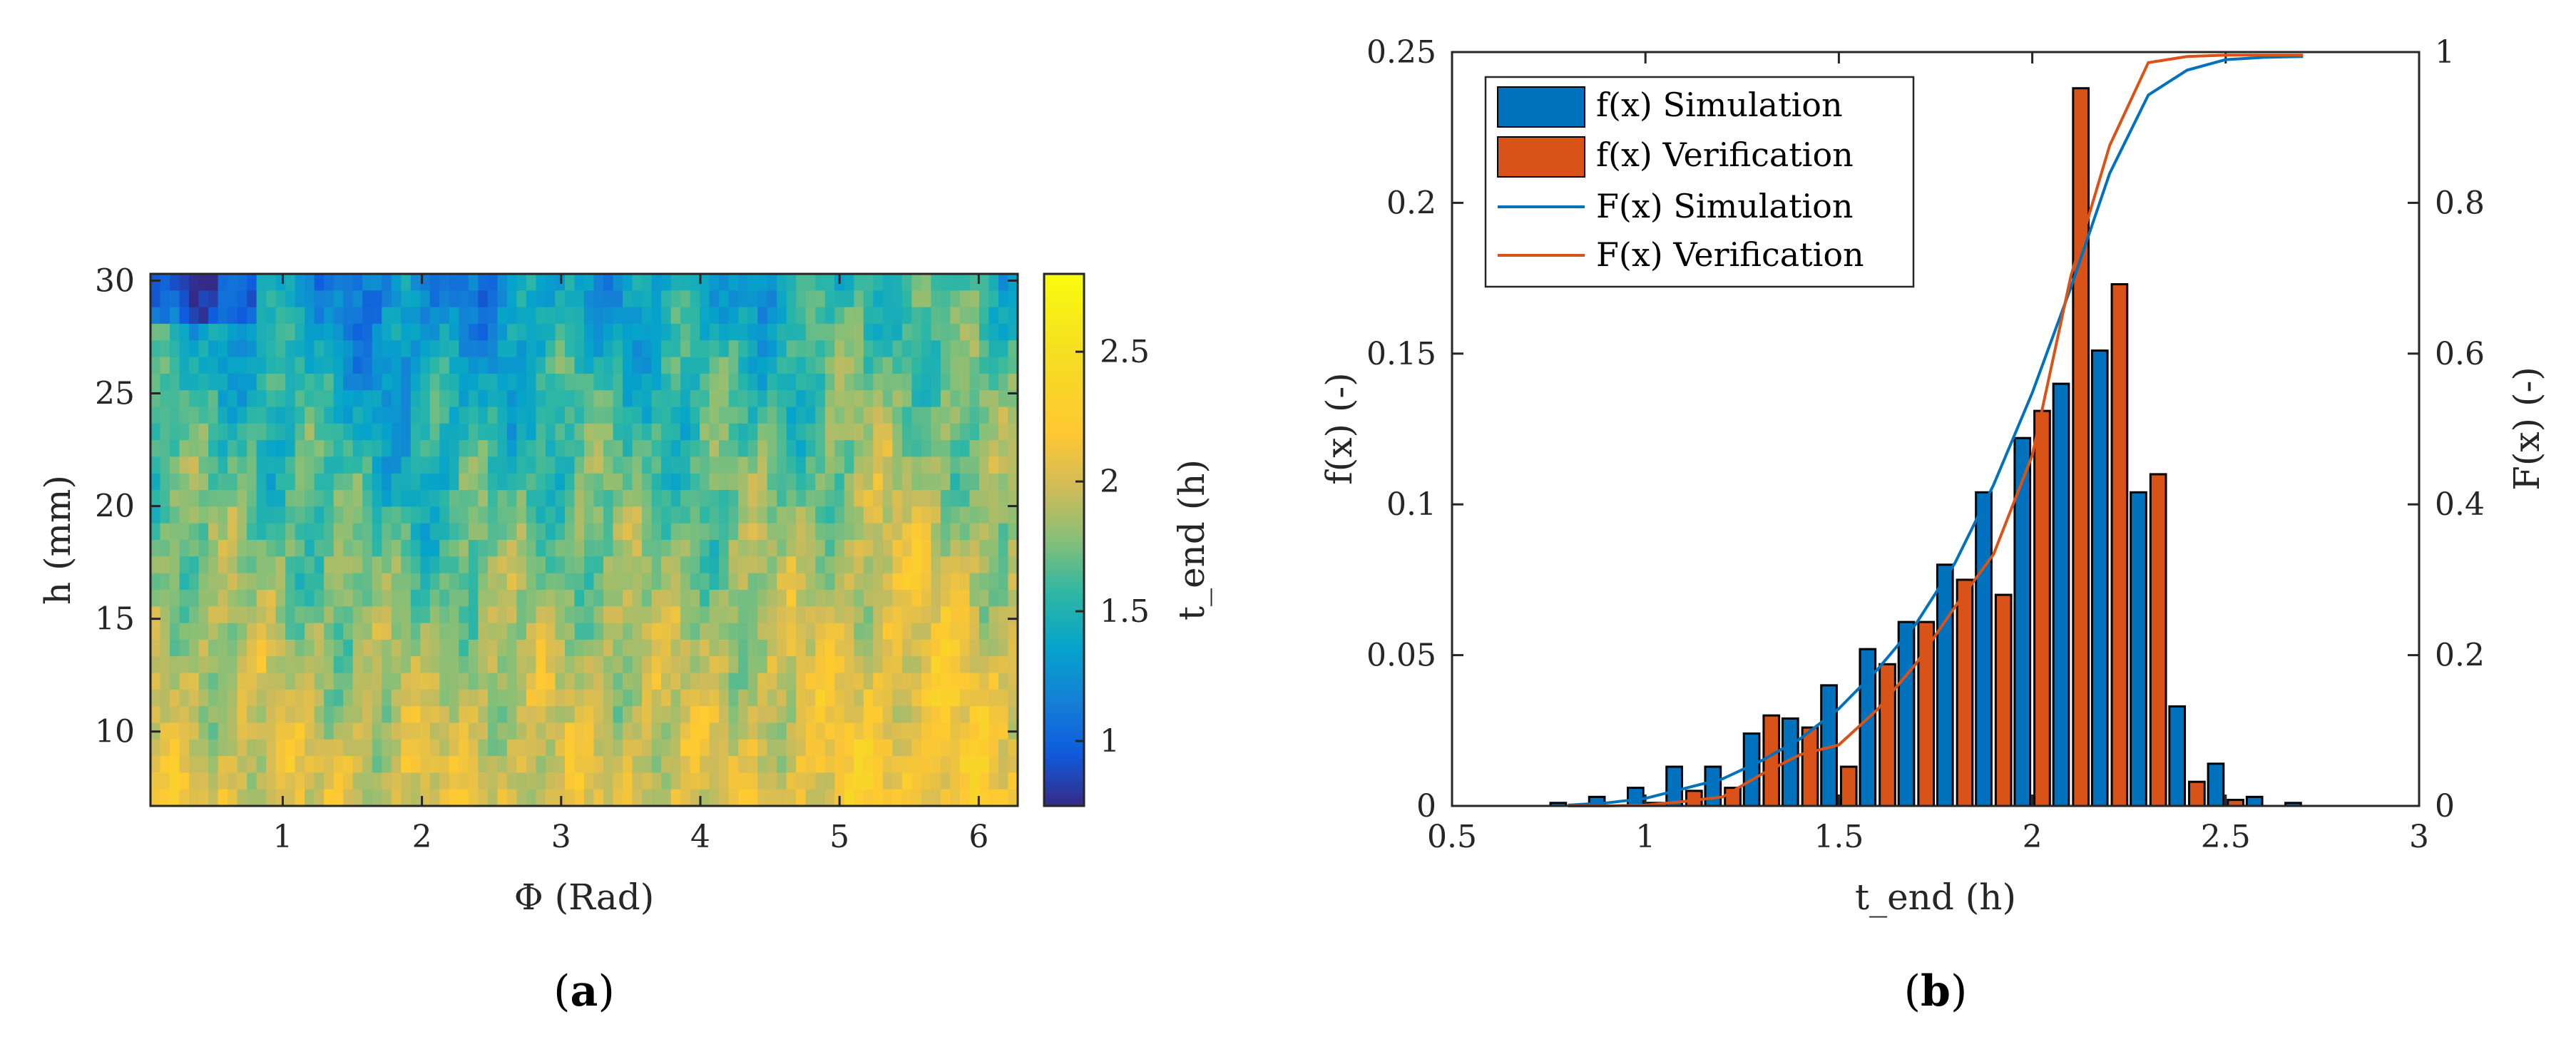 This screenshot has height=1037, width=2576. What do you see at coordinates (115, 394) in the screenshot?
I see `heatmap-ytick-label: 25` at bounding box center [115, 394].